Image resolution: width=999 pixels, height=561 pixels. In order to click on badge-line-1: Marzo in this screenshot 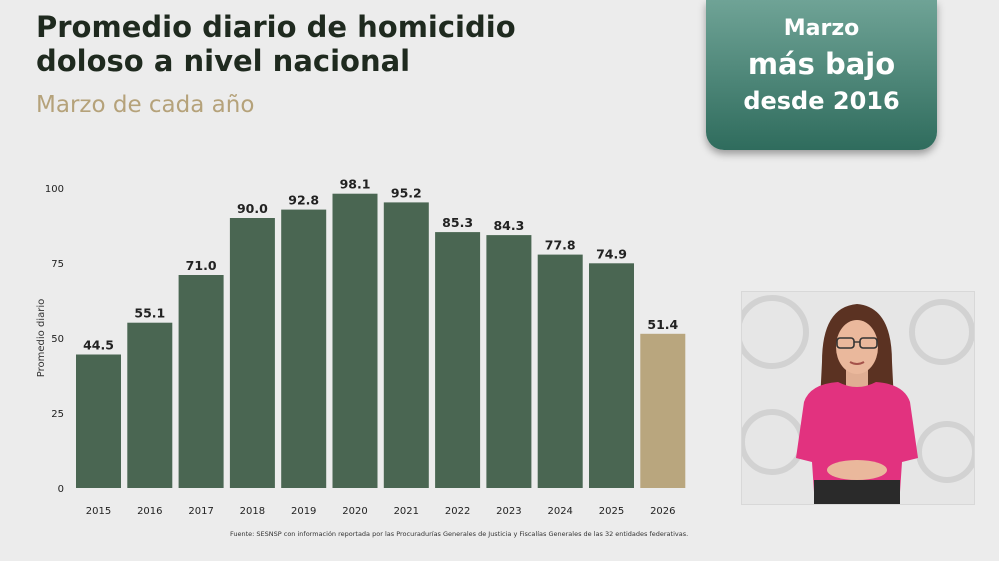, I will do `click(821, 28)`.